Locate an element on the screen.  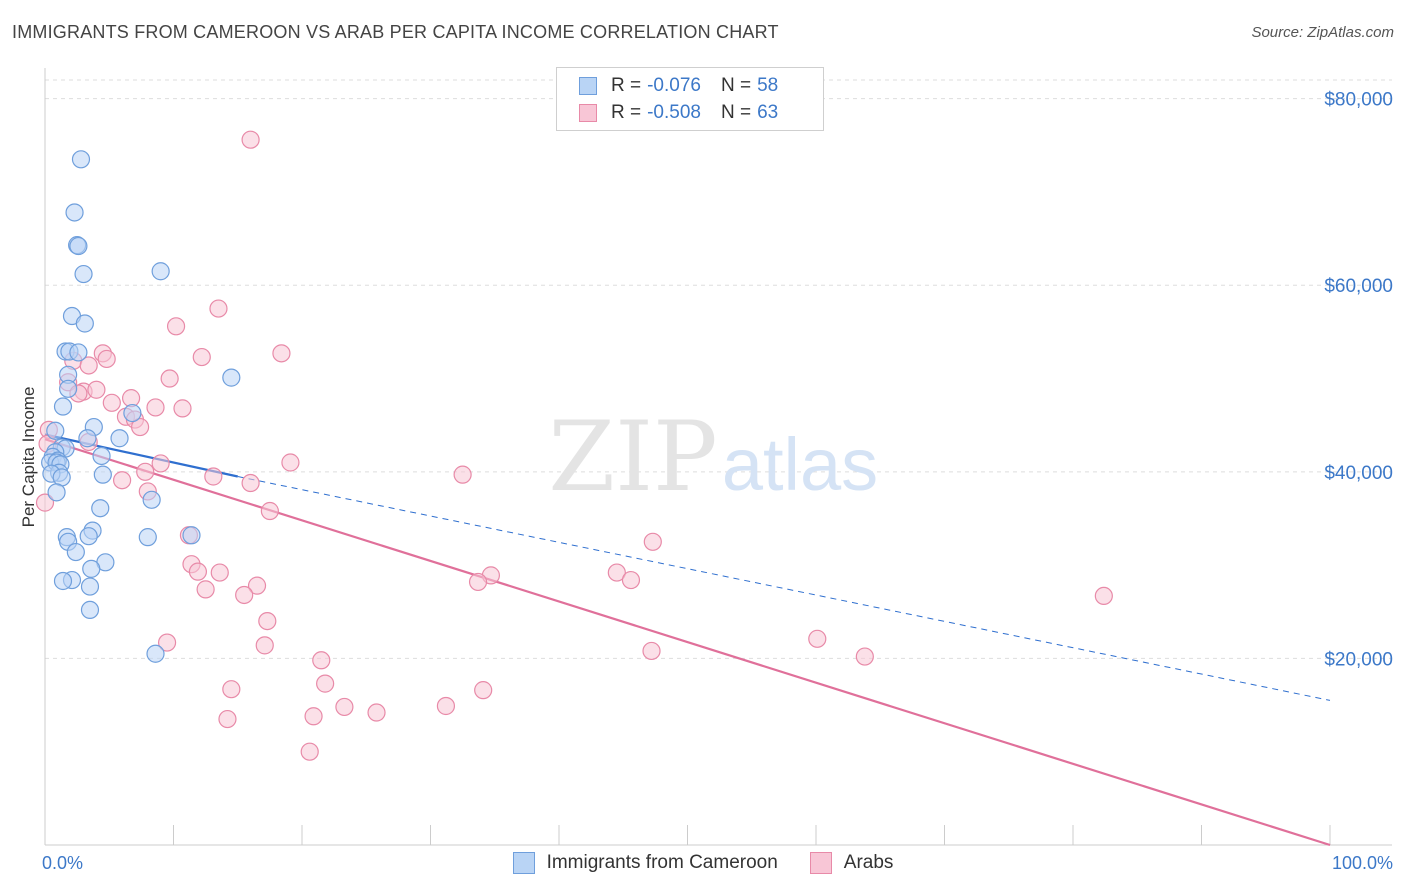
watermark: ZIP atlas is located at coordinates (713, 457).